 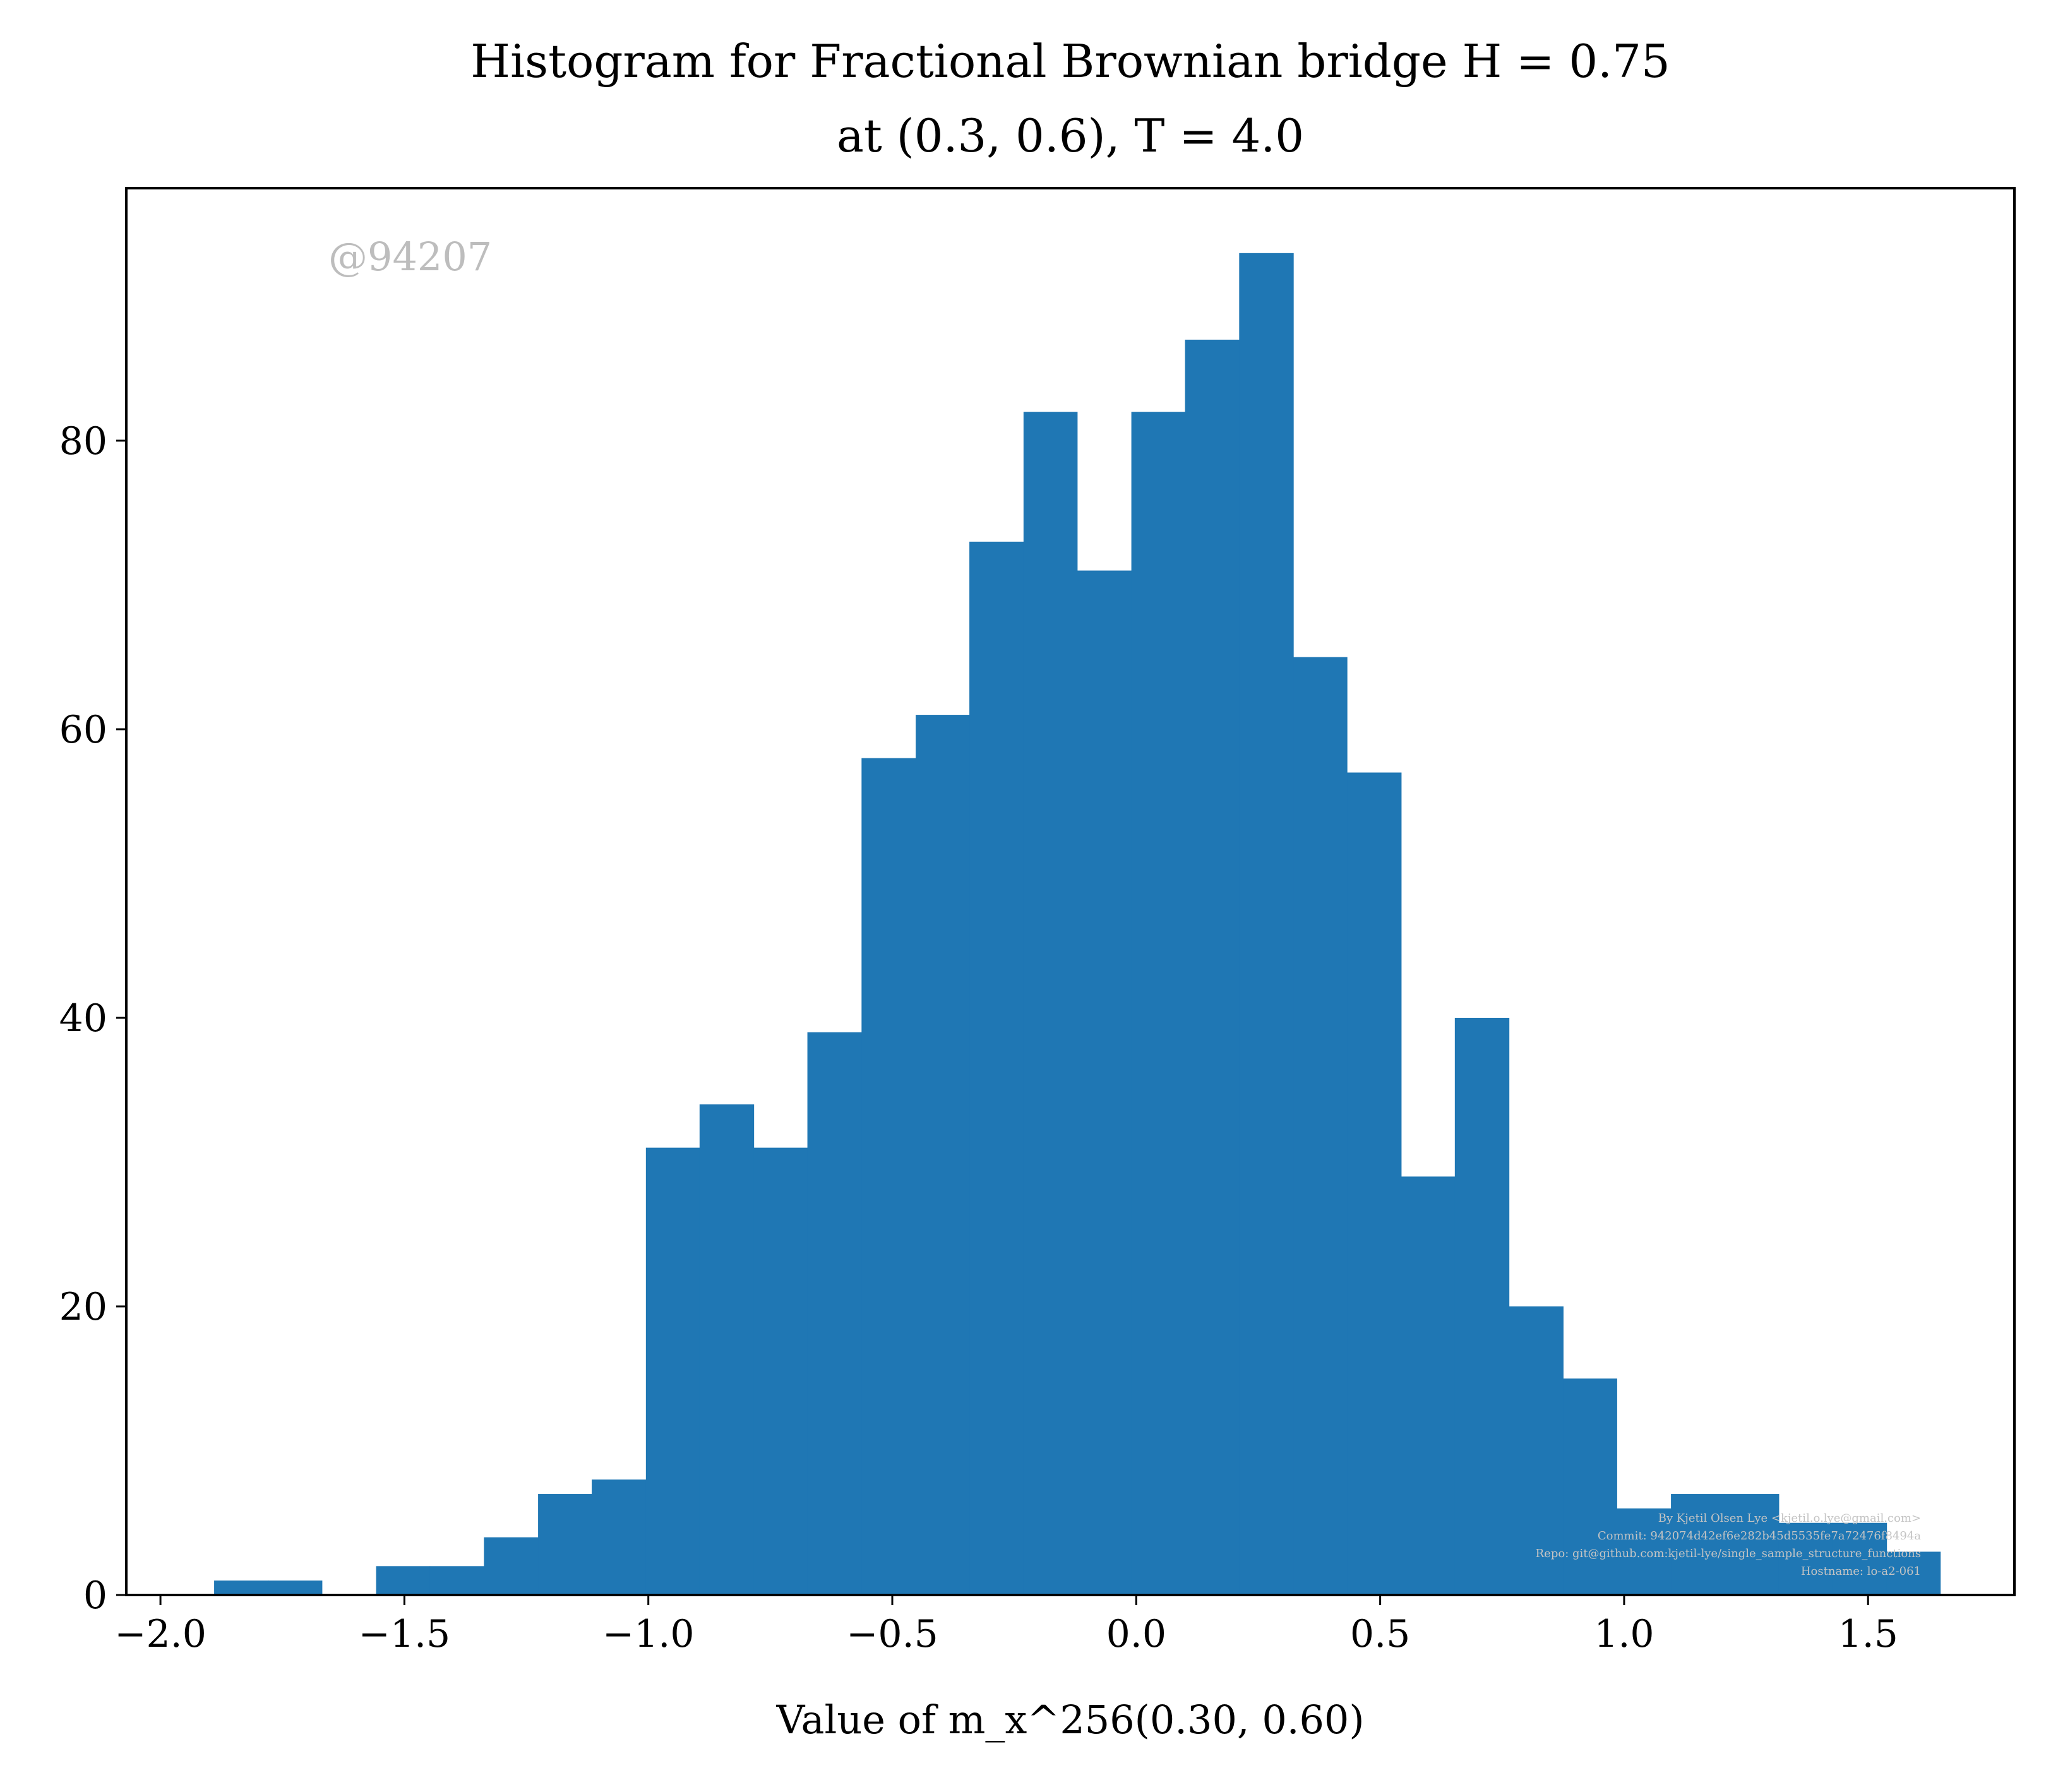 What do you see at coordinates (1861, 1571) in the screenshot?
I see `credit-line: Hostname: lo-a2-061` at bounding box center [1861, 1571].